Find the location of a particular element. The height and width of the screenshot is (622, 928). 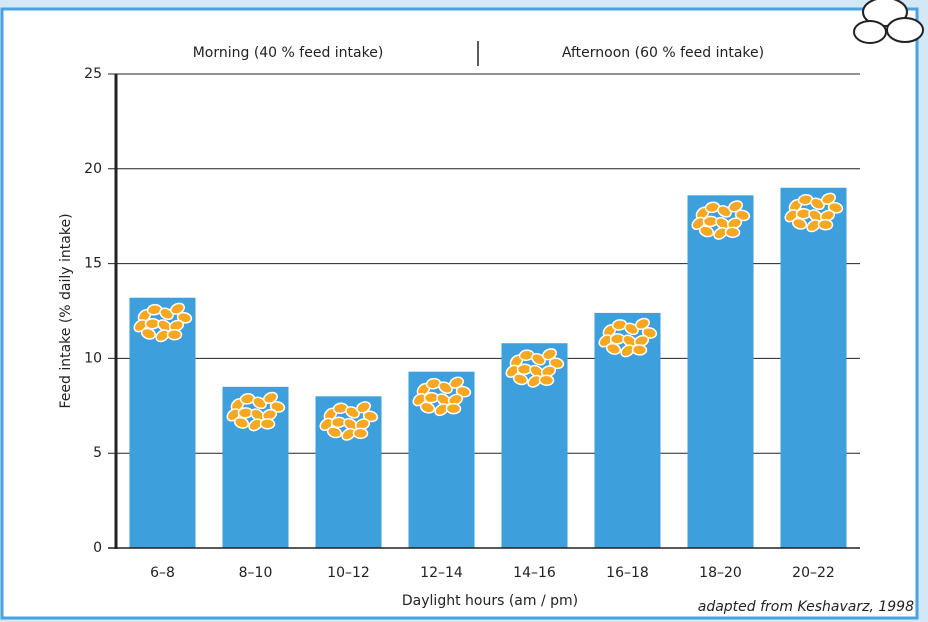

x-tick-label: 18–20 is located at coordinates (720, 573).